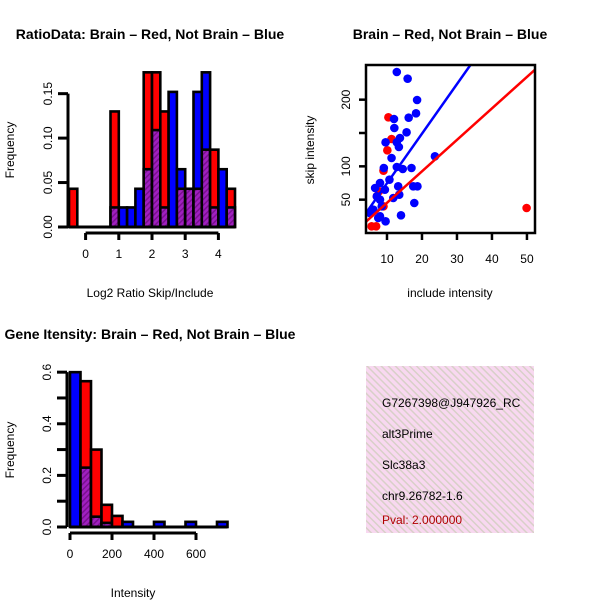  I want to click on y-tick-label: 0.00, so click(48, 227).